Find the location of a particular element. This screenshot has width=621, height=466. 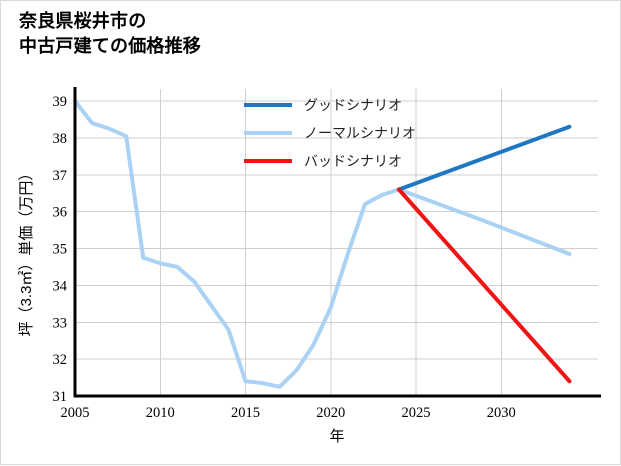

x-tick-label: 2015 is located at coordinates (245, 413).